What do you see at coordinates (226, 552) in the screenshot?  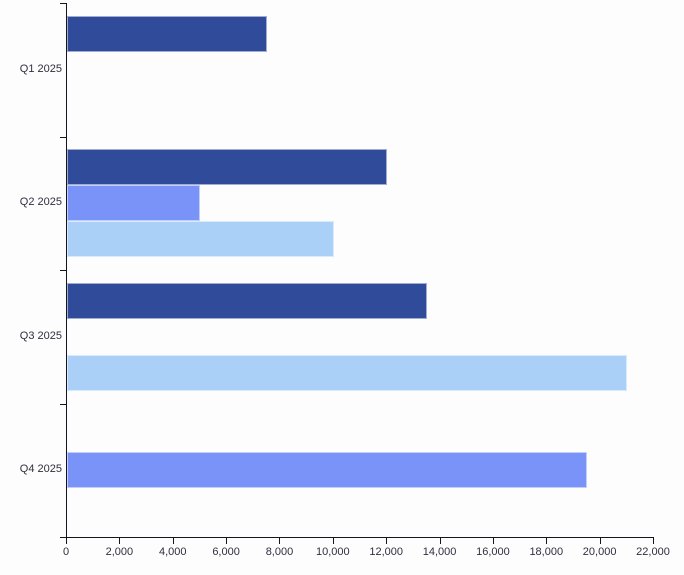 I see `x-axis-tick-label: 6,000` at bounding box center [226, 552].